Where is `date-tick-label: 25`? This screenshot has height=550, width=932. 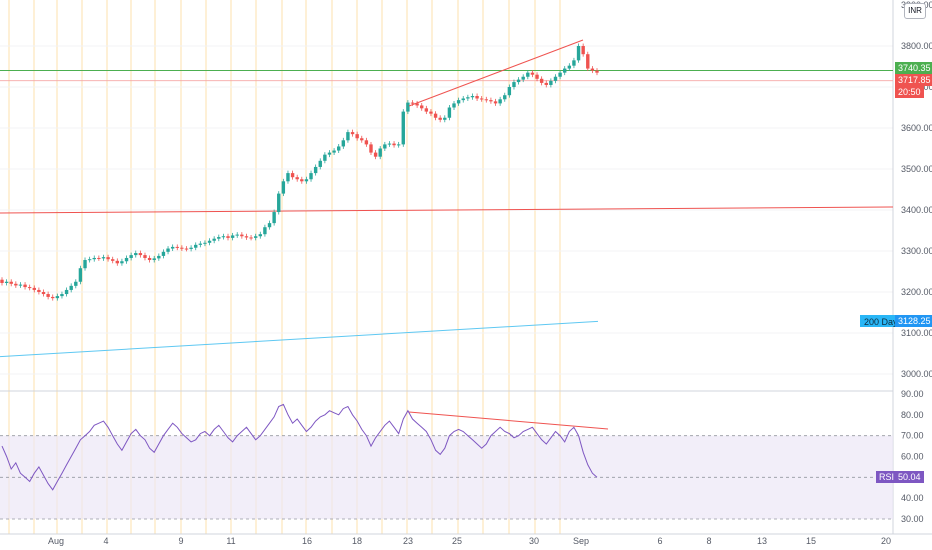 date-tick-label: 25 is located at coordinates (457, 541).